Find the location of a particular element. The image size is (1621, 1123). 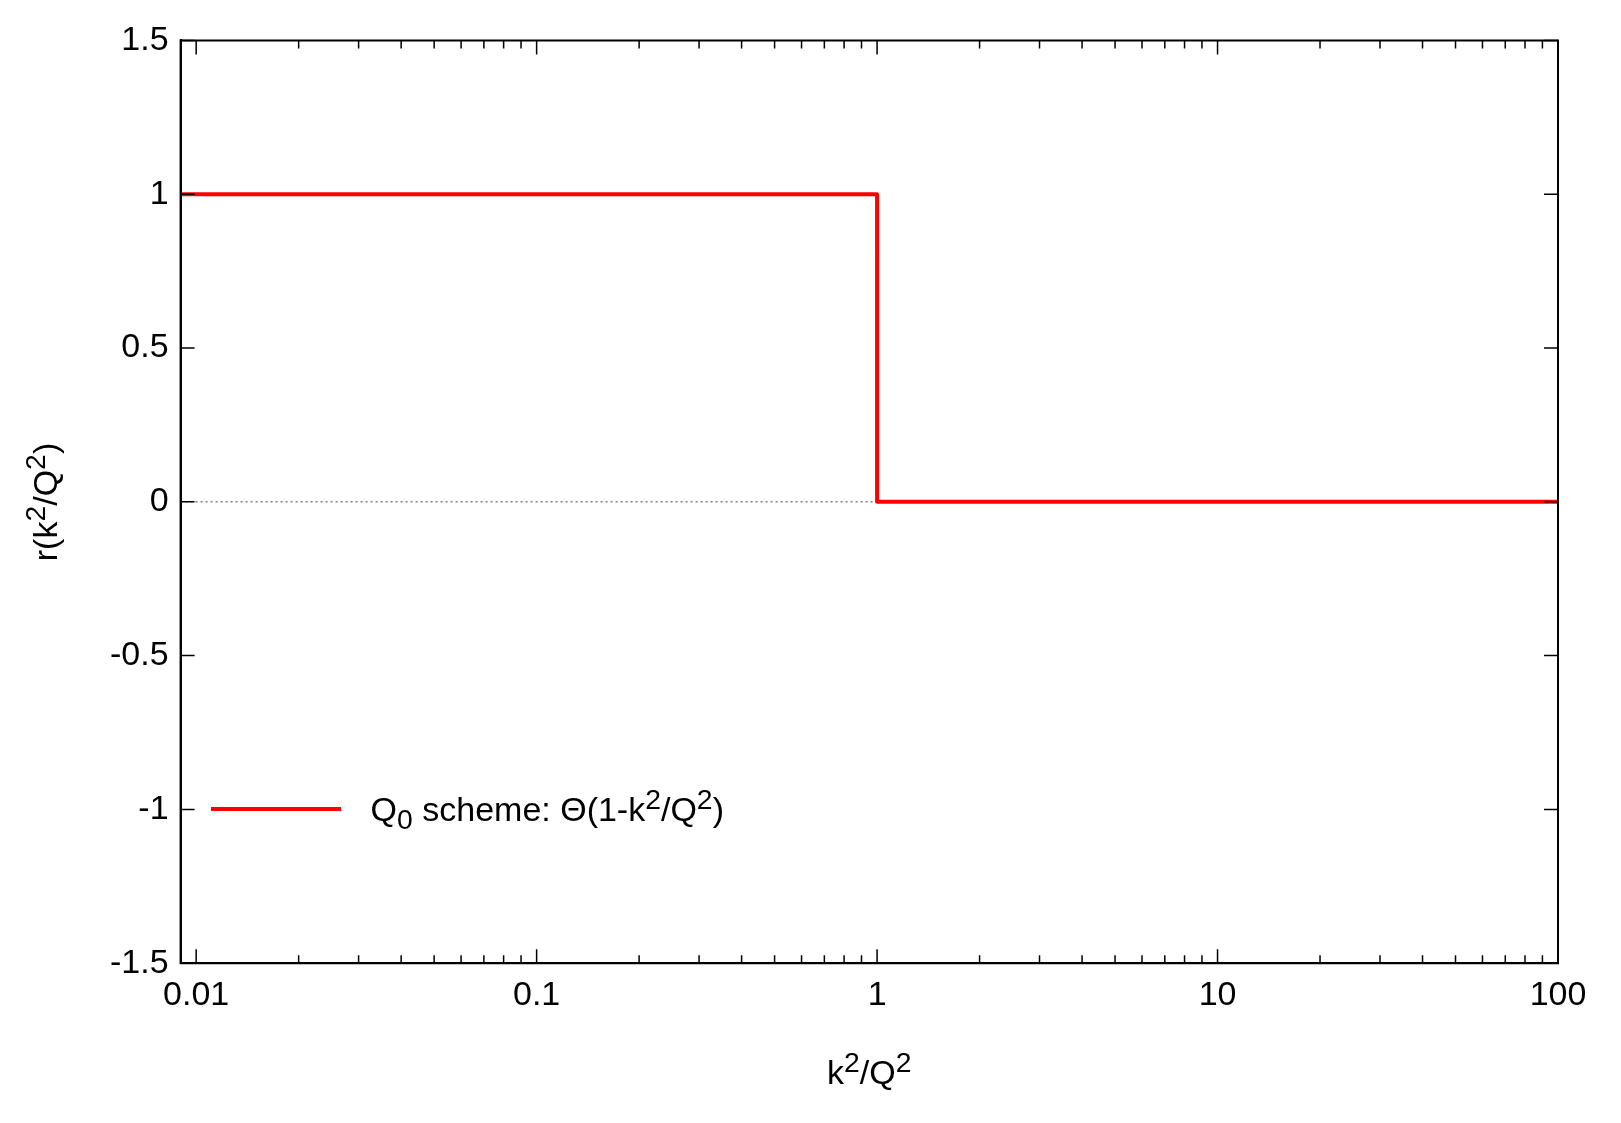

x-axis-title: k$^{2}$/Q$^{2}$ is located at coordinates (869, 1069).